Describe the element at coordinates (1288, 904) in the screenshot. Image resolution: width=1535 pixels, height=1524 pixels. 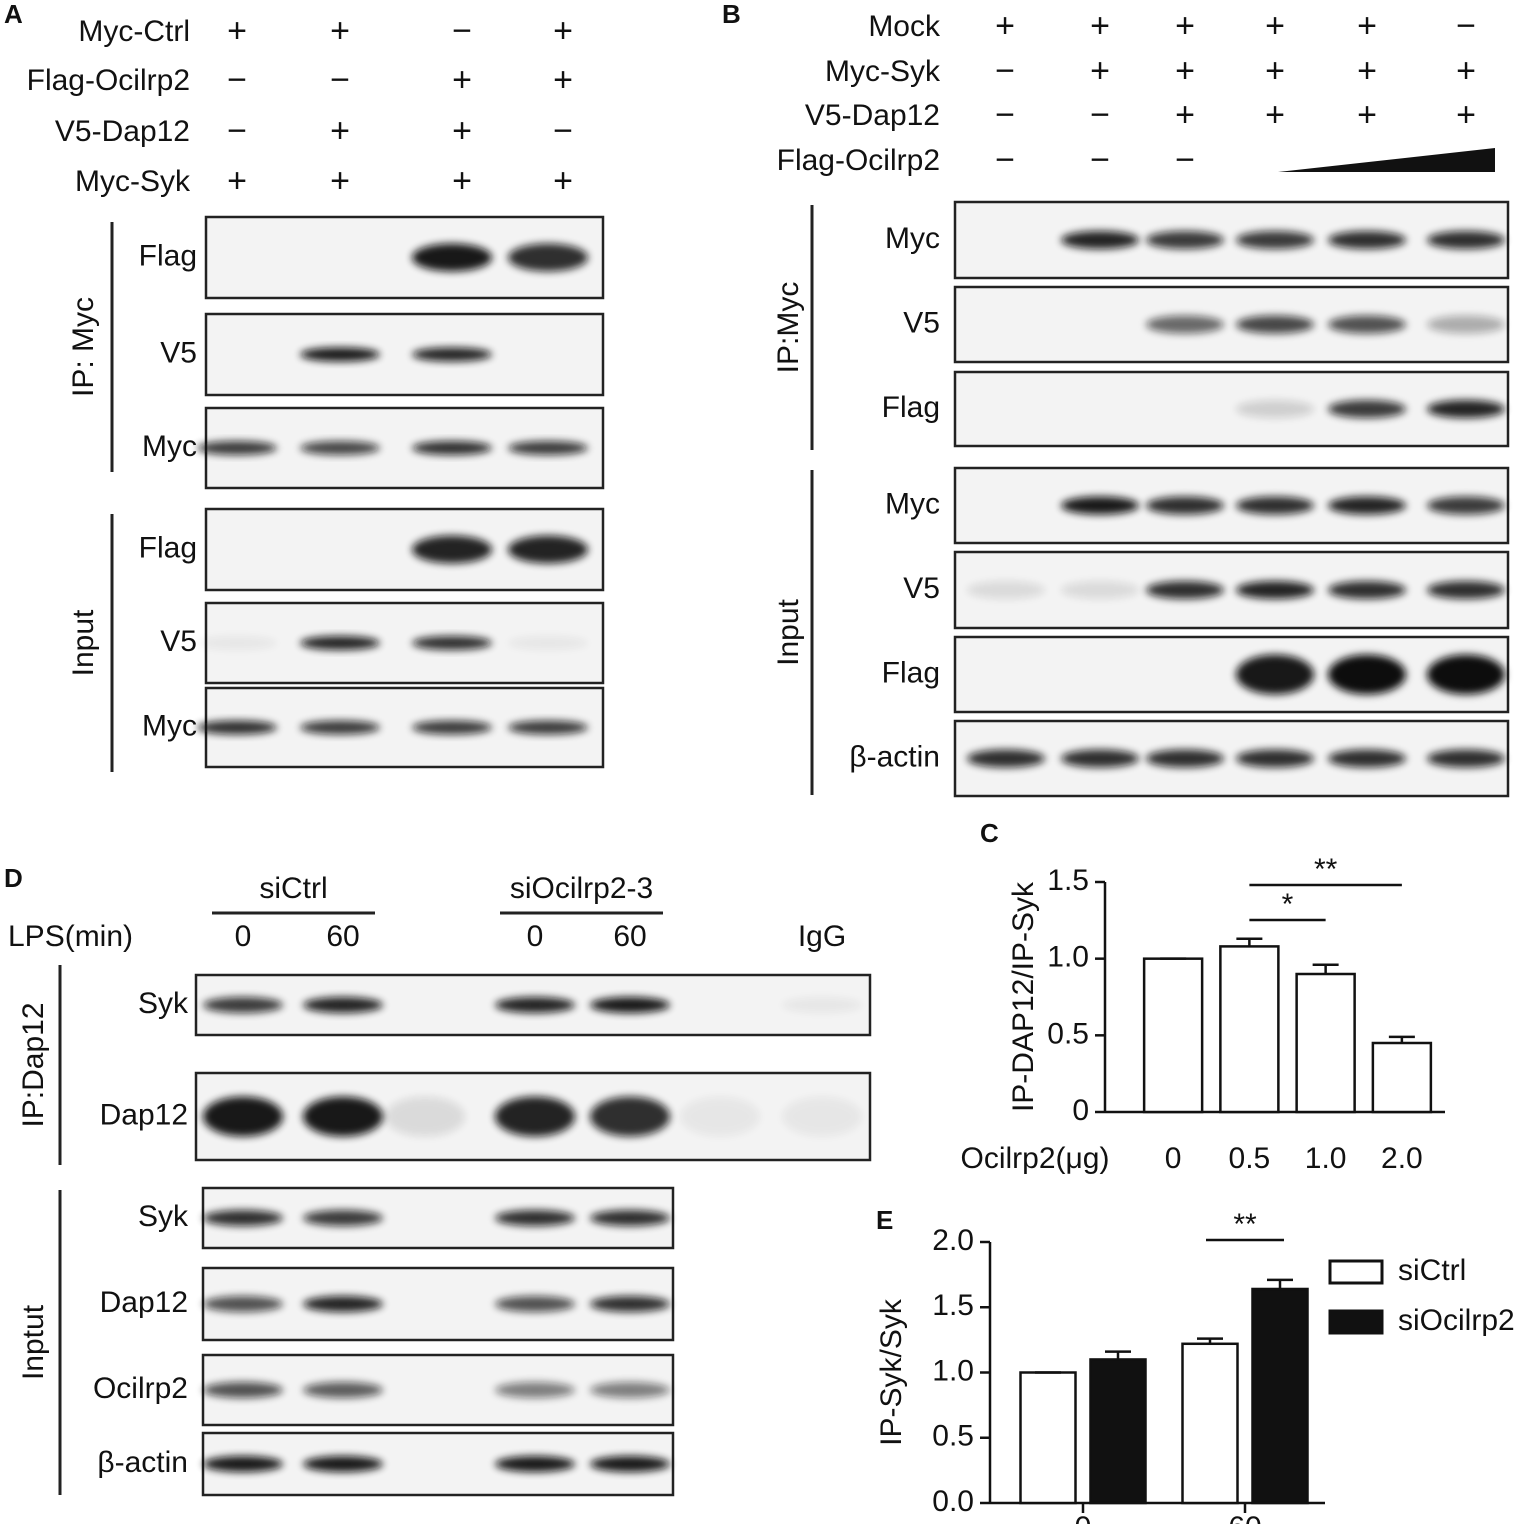
I see `significance-label: *` at that location.